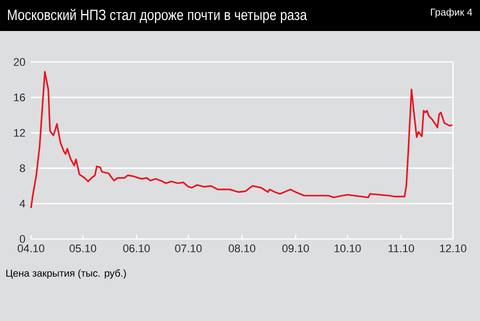 The width and height of the screenshot is (480, 321). What do you see at coordinates (22, 168) in the screenshot?
I see `y-tick-label: 8` at bounding box center [22, 168].